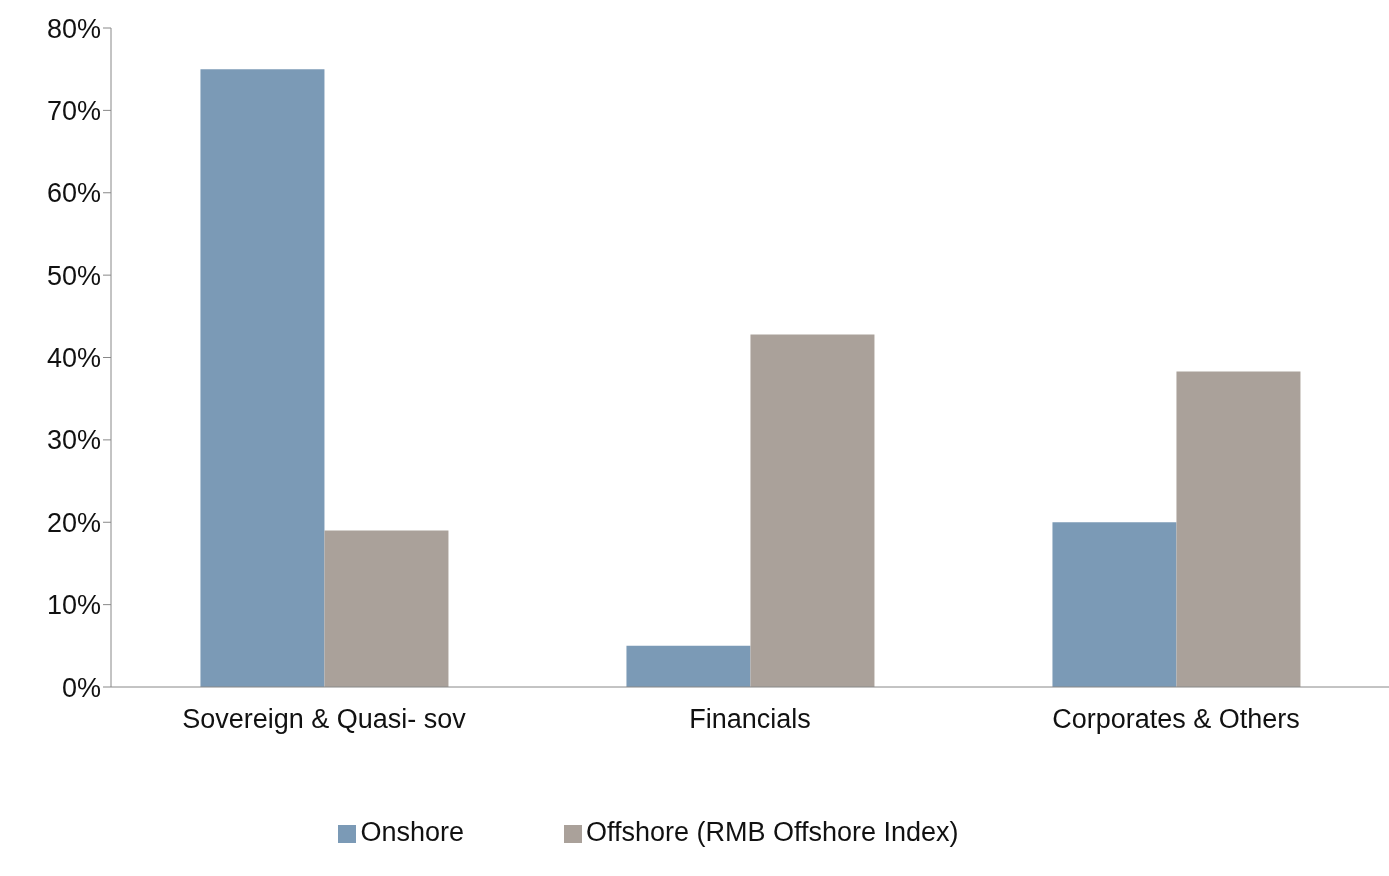 This screenshot has height=876, width=1389. Describe the element at coordinates (412, 832) in the screenshot. I see `legend-label: Onshore` at that location.